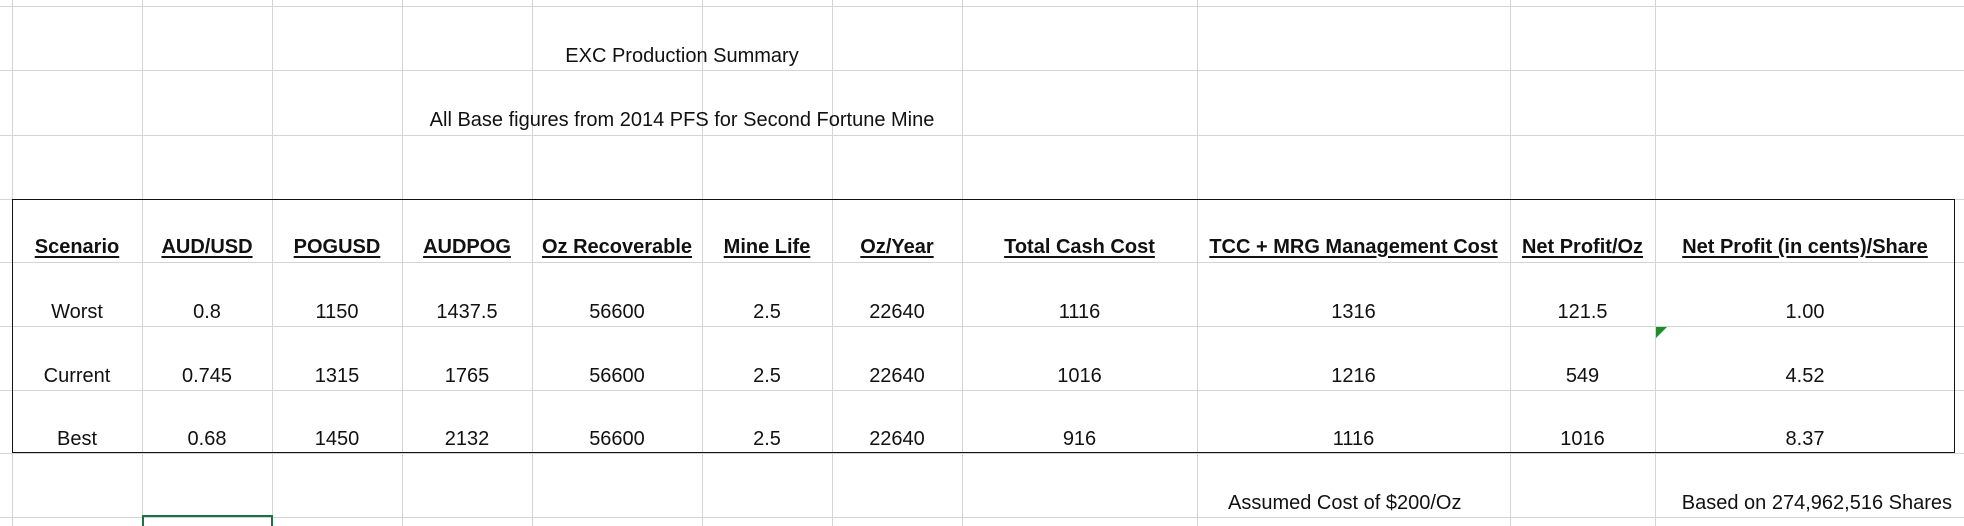  What do you see at coordinates (467, 375) in the screenshot?
I see `table-cell: 1765` at bounding box center [467, 375].